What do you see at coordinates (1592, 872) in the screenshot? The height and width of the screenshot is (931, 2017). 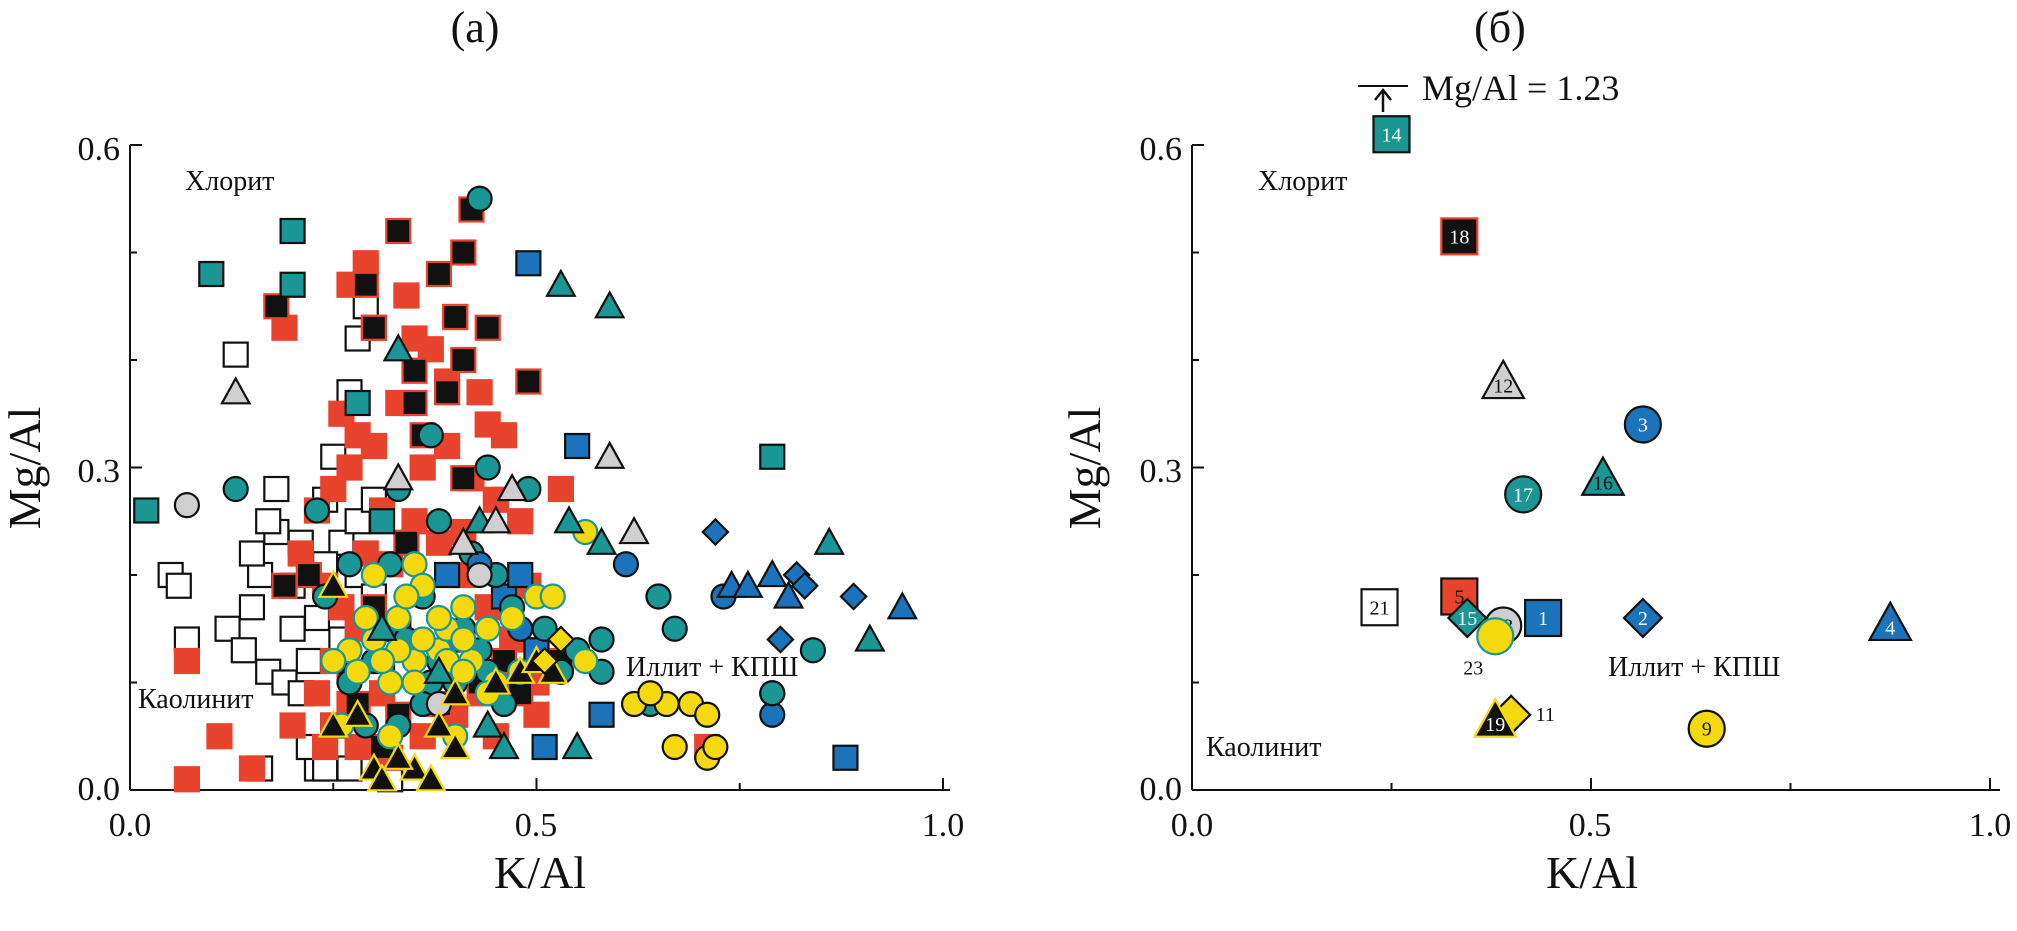 I see `panel-b-x-label: K/Al` at bounding box center [1592, 872].